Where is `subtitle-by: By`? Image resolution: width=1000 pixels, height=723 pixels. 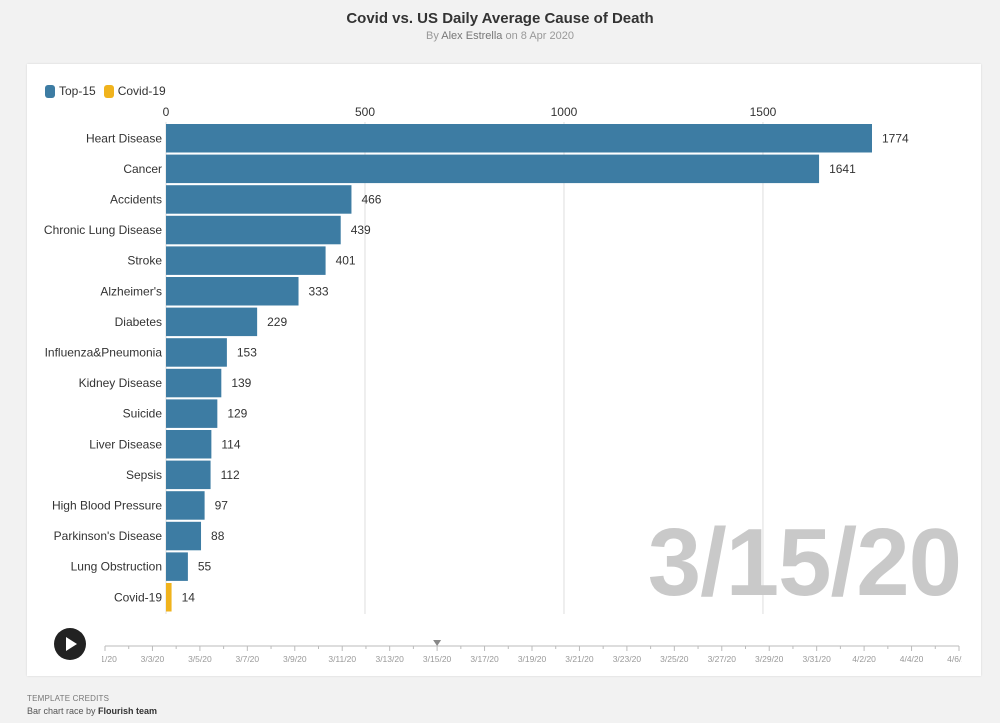
subtitle-by: By is located at coordinates (432, 36).